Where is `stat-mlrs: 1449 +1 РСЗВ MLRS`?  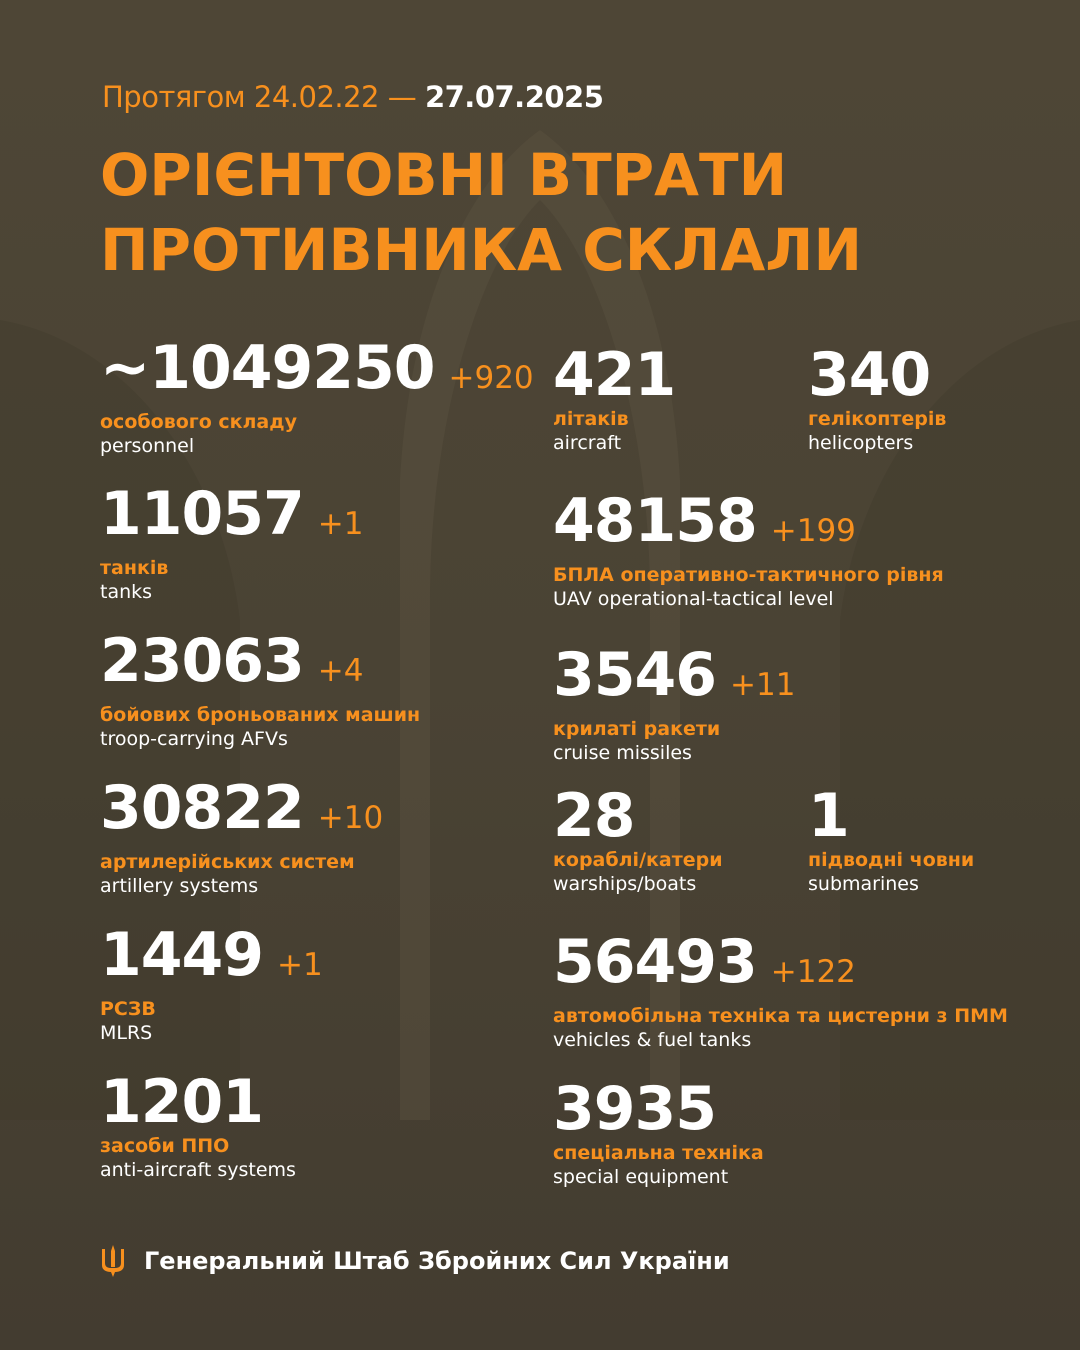
stat-mlrs: 1449 +1 РСЗВ MLRS is located at coordinates (211, 984).